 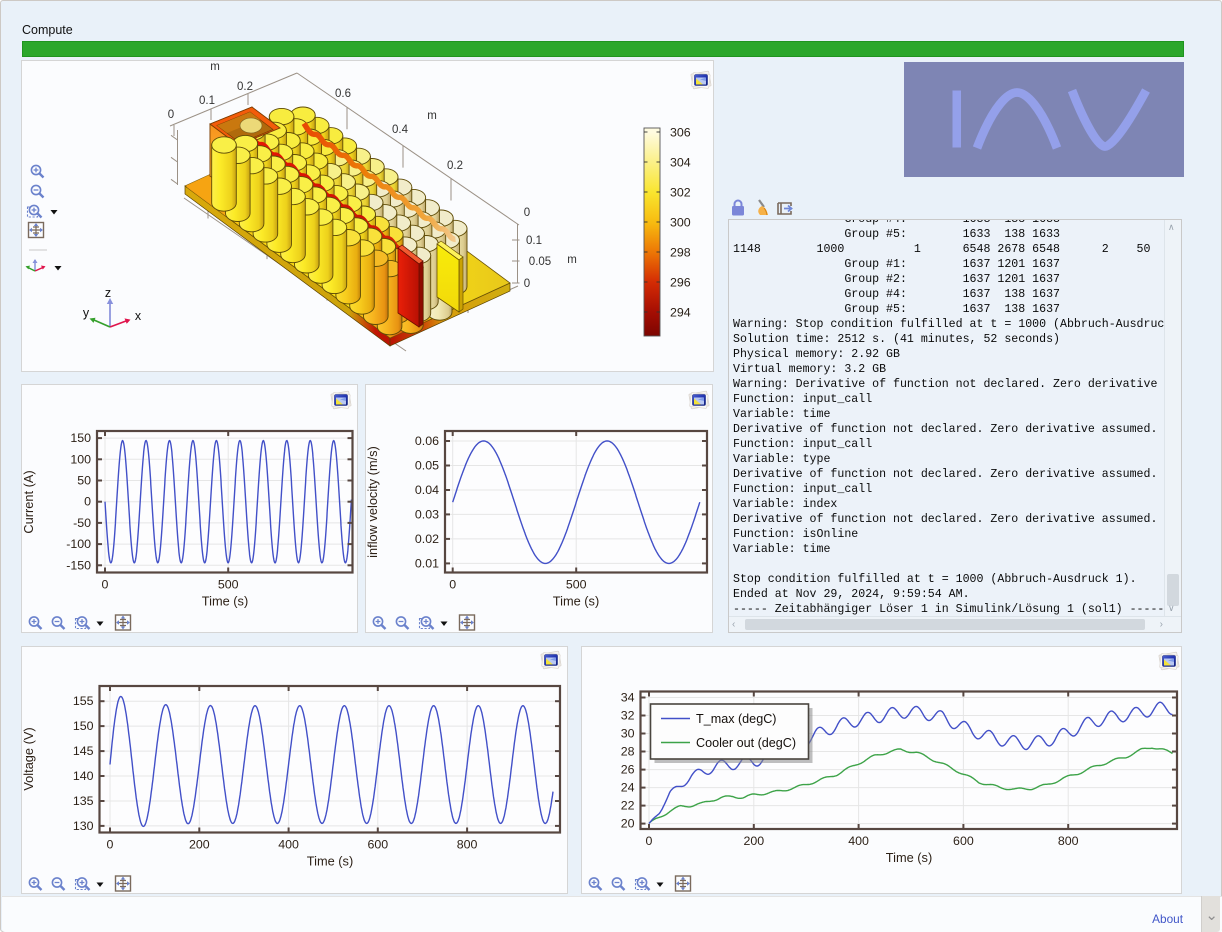 I want to click on svg-text: -150, so click(x=78, y=565).